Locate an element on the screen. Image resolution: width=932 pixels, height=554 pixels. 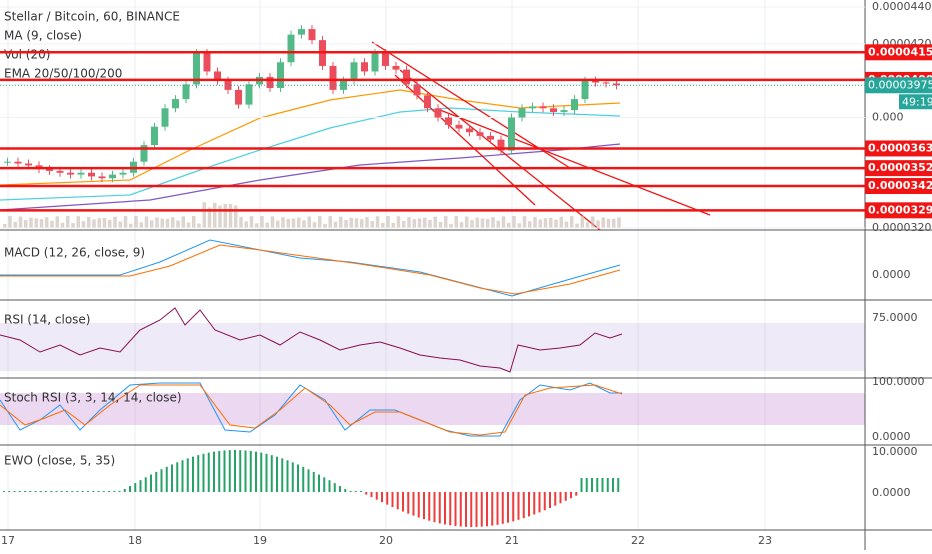
rsi-band is located at coordinates (432, 347).